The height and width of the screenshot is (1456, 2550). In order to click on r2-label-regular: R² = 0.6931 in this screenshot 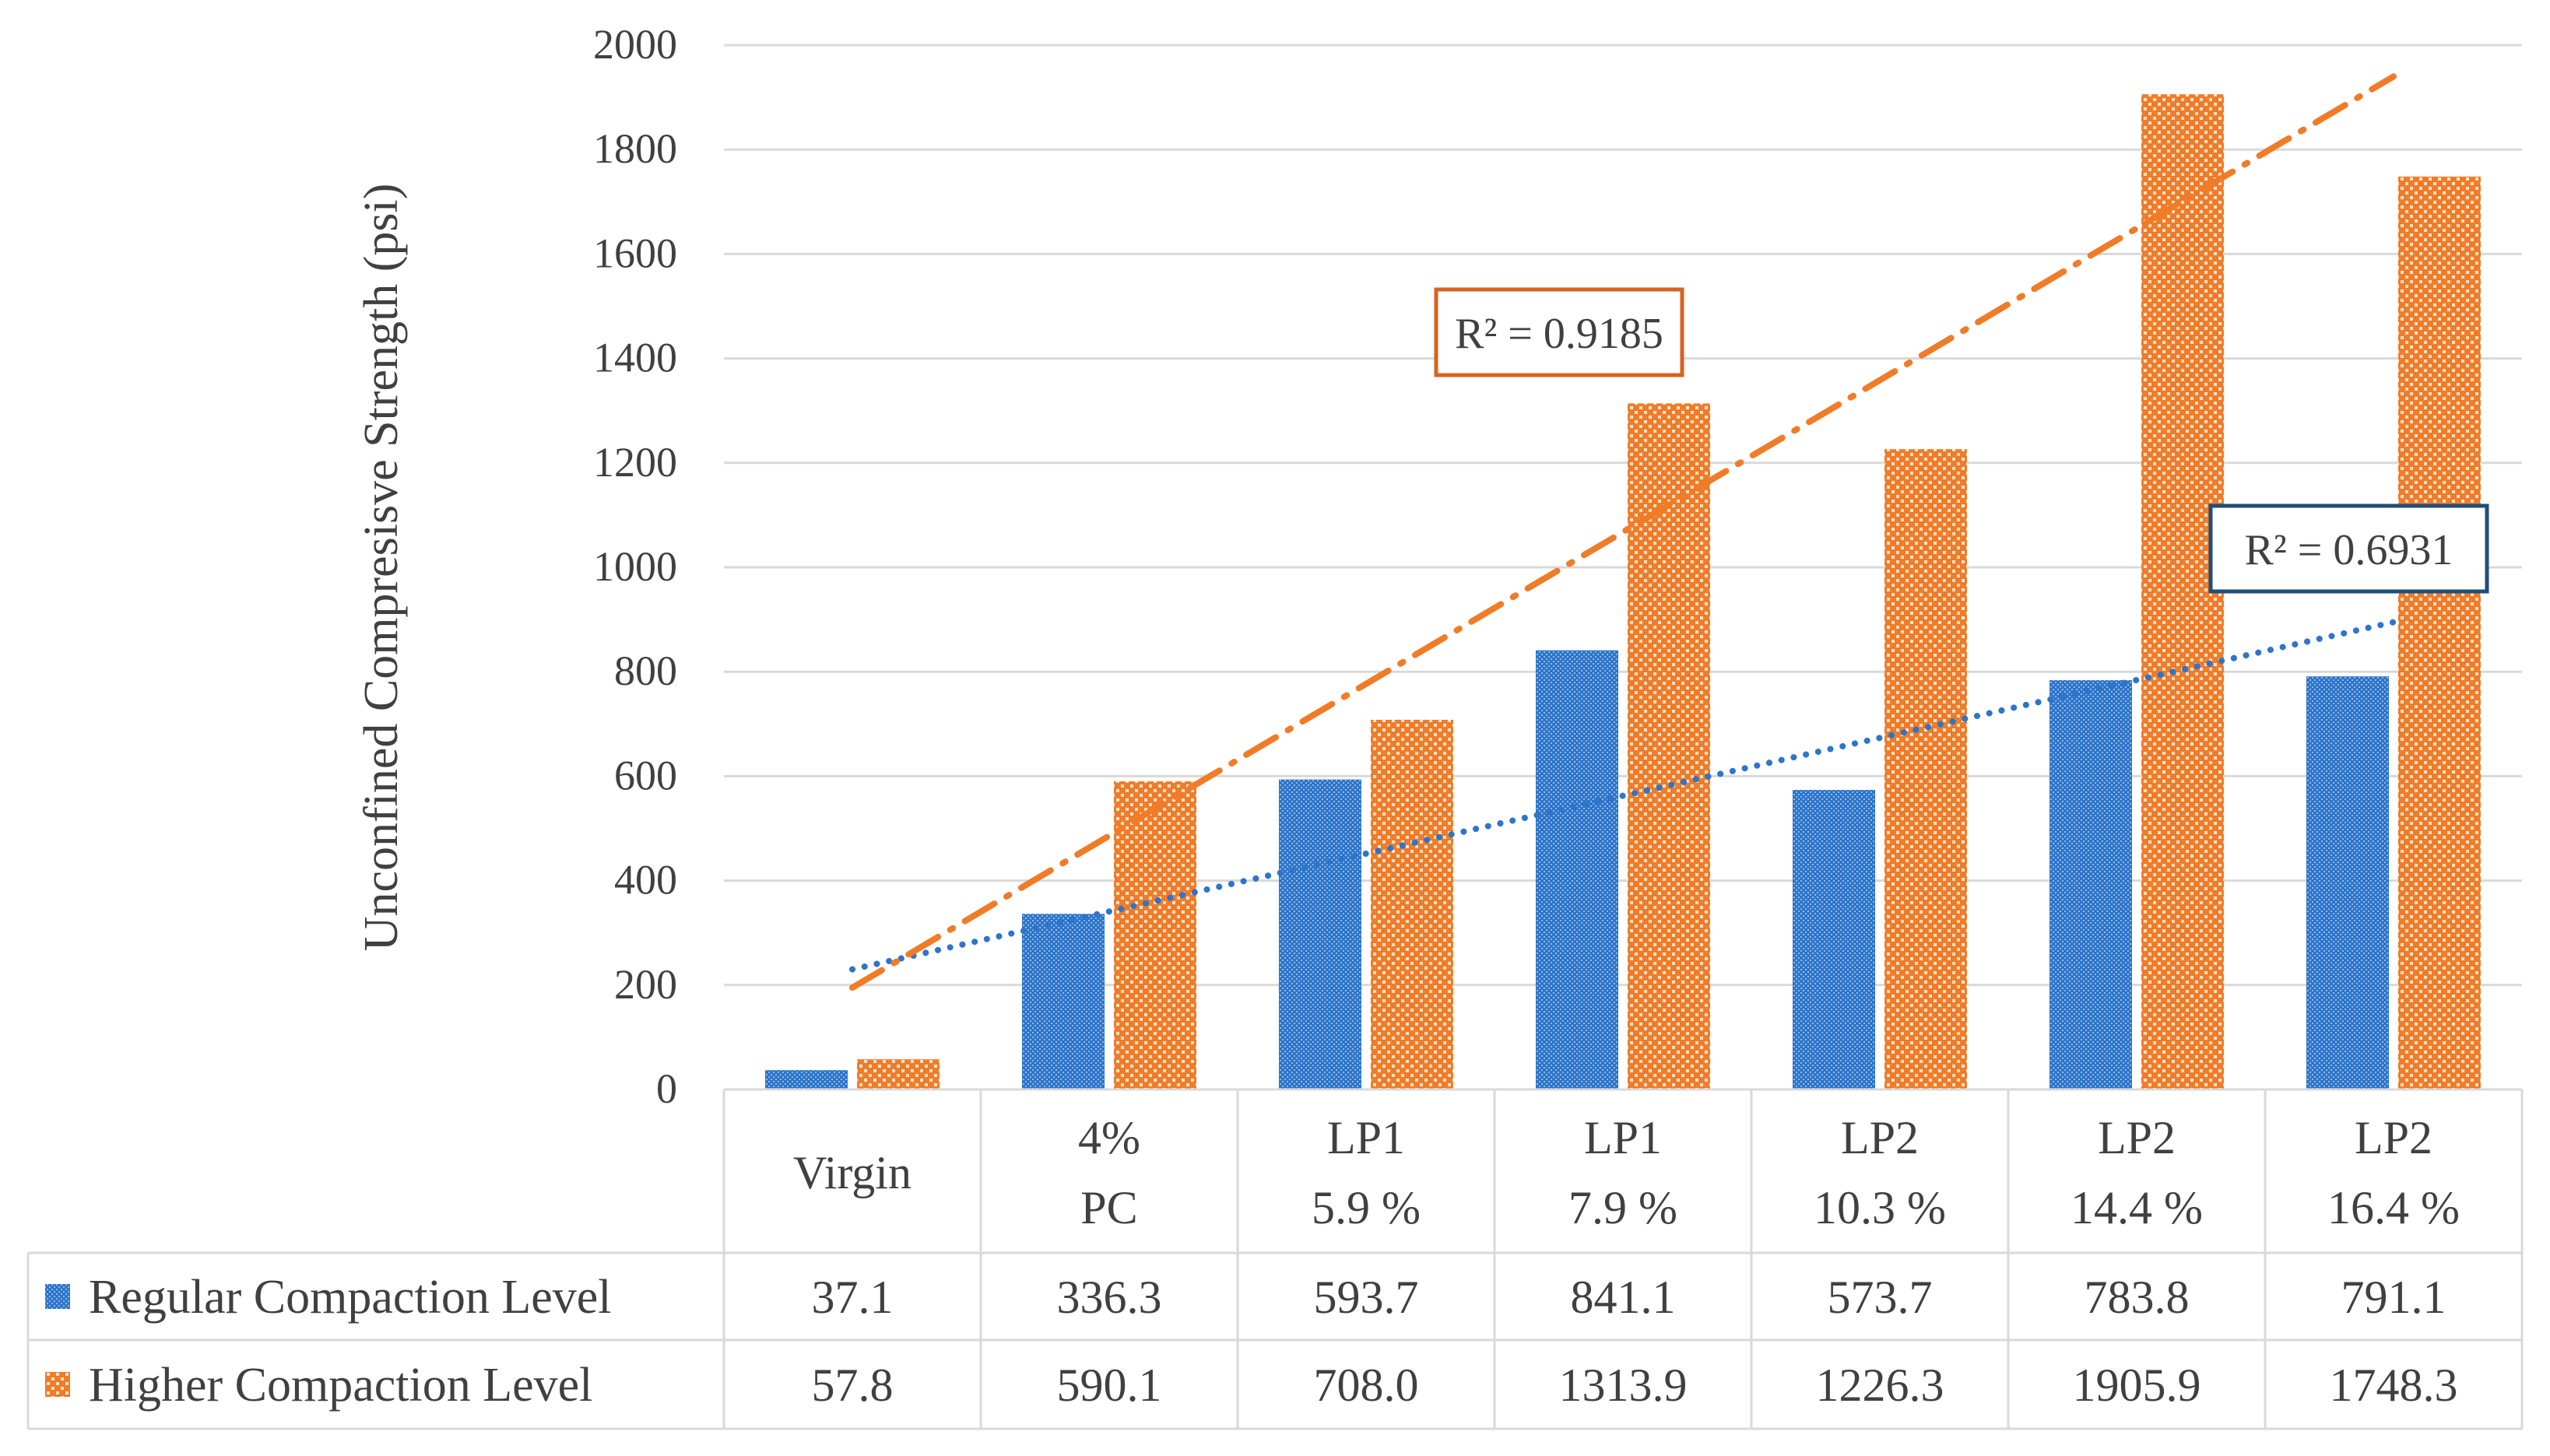, I will do `click(2349, 550)`.